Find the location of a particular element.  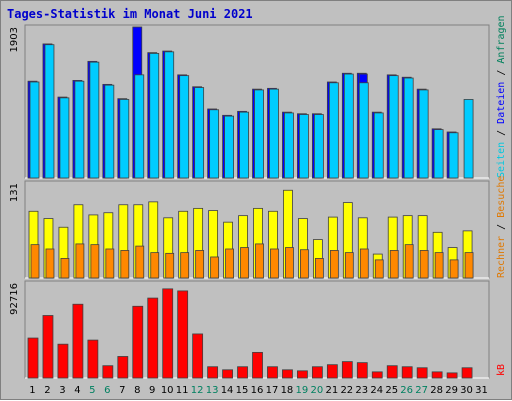

day-label-18: 18 is located at coordinates (287, 390).